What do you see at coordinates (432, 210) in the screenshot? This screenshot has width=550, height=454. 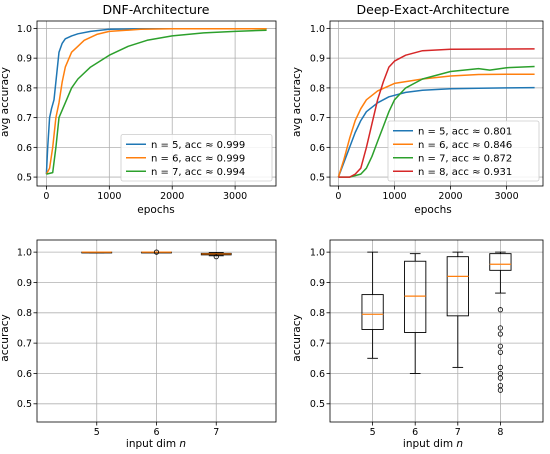 I see `xlabel-top-right: epochs` at bounding box center [432, 210].